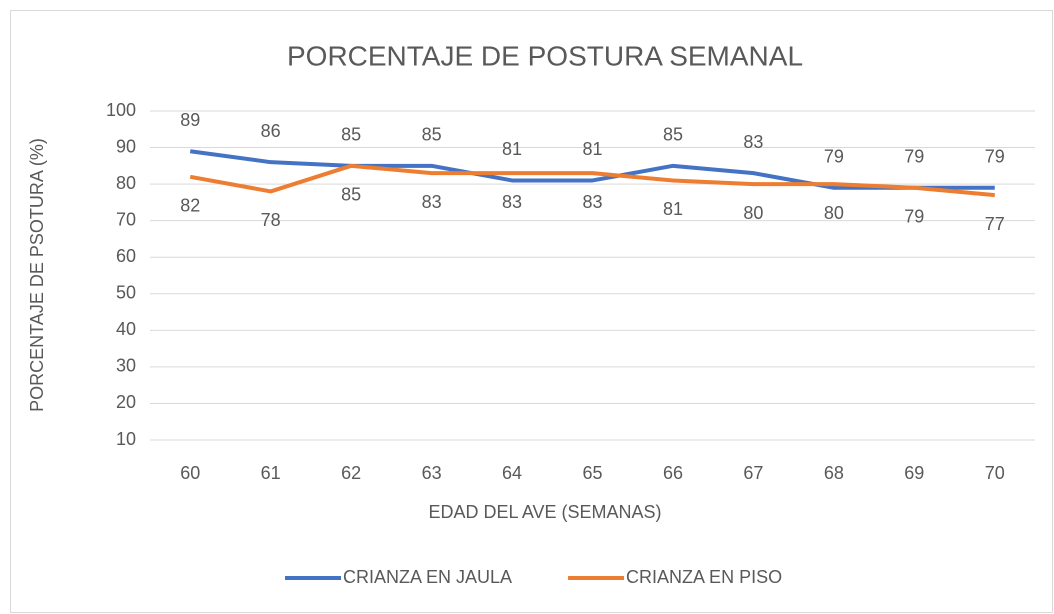 This screenshot has height=614, width=1054. What do you see at coordinates (126, 439) in the screenshot?
I see `y-tick-label: 10` at bounding box center [126, 439].